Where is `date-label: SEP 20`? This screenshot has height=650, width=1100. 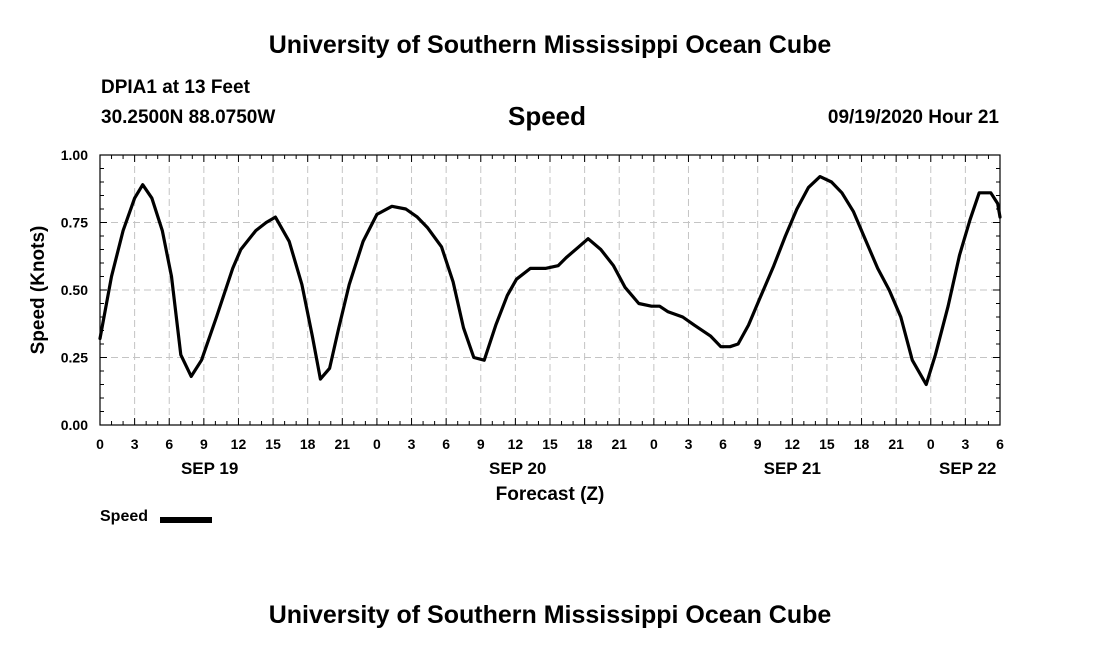
date-label: SEP 20 is located at coordinates (517, 468).